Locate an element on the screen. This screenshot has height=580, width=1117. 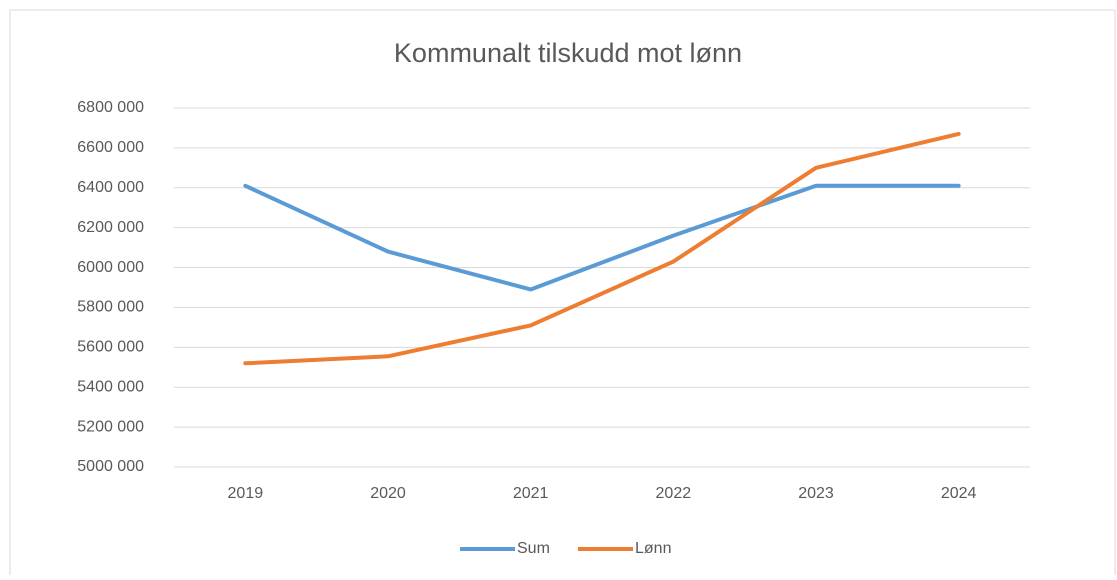
series-line is located at coordinates (602, 237).